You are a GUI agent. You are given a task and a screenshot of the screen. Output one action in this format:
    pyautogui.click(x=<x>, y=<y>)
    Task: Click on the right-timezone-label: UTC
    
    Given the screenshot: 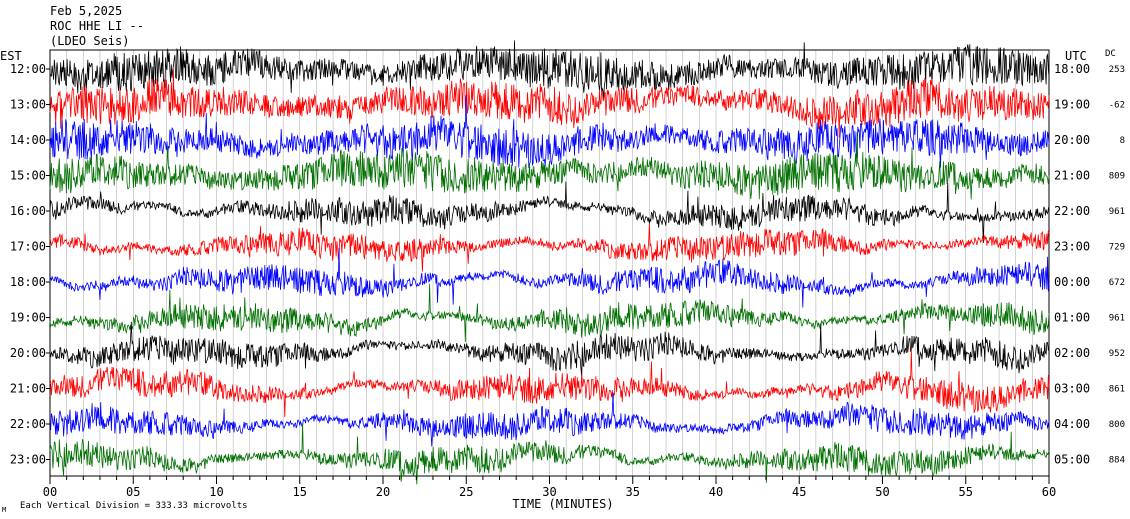 What is the action you would take?
    pyautogui.click(x=1076, y=56)
    